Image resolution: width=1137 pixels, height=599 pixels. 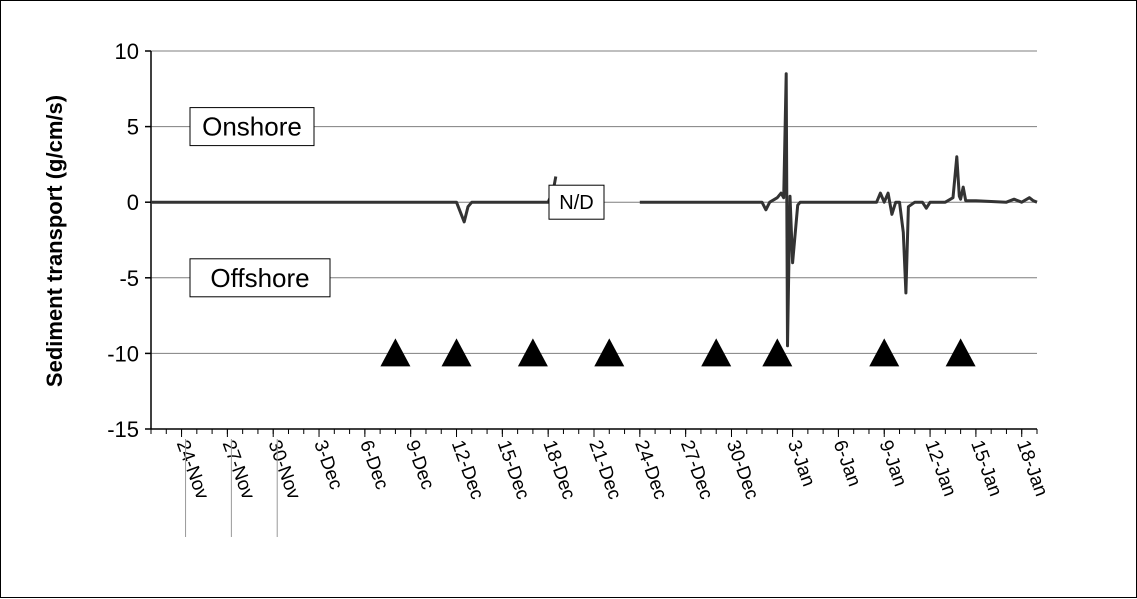 What do you see at coordinates (847, 464) in the screenshot?
I see `x-tick-label: 6-Jan` at bounding box center [847, 464].